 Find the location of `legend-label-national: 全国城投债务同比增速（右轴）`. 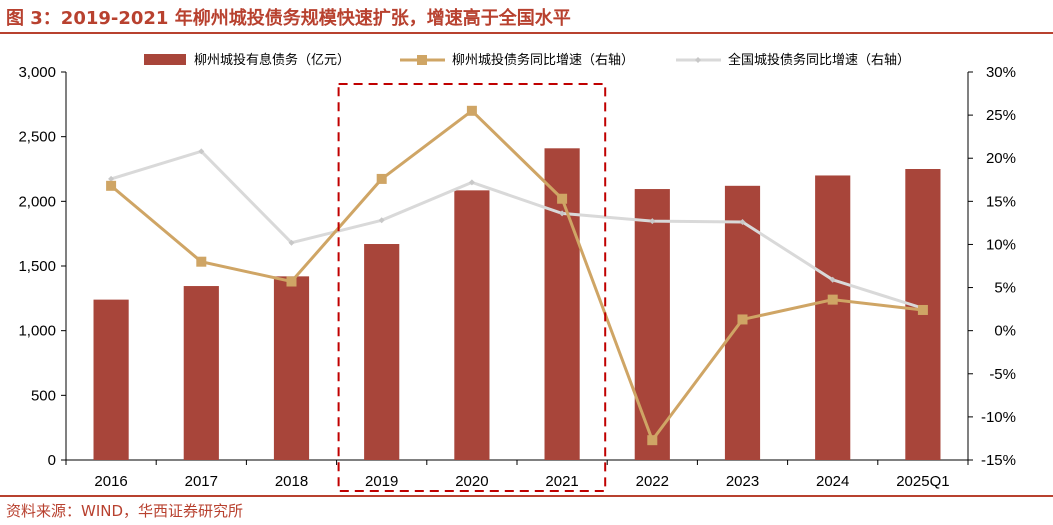

legend-label-national: 全国城投债务同比增速（右轴） is located at coordinates (819, 60).